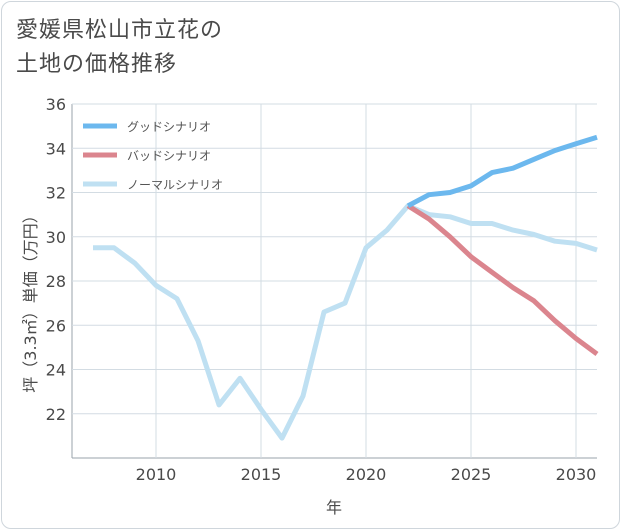  I want to click on x-tick-label: 2010, so click(156, 474).